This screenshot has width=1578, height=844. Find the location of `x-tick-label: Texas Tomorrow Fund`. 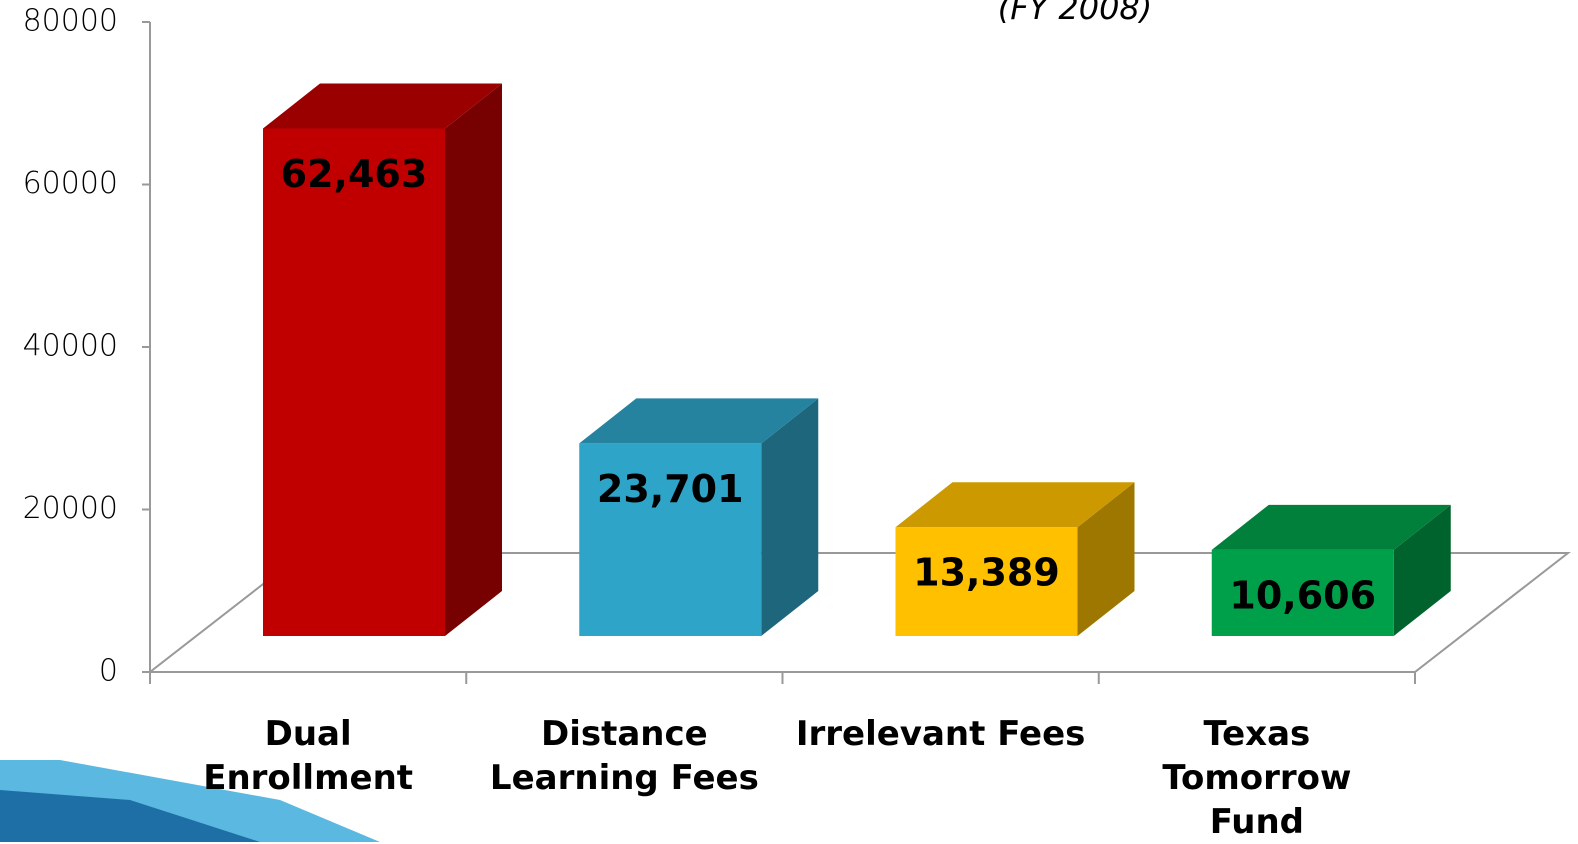

x-tick-label: Texas Tomorrow Fund is located at coordinates (1257, 778).